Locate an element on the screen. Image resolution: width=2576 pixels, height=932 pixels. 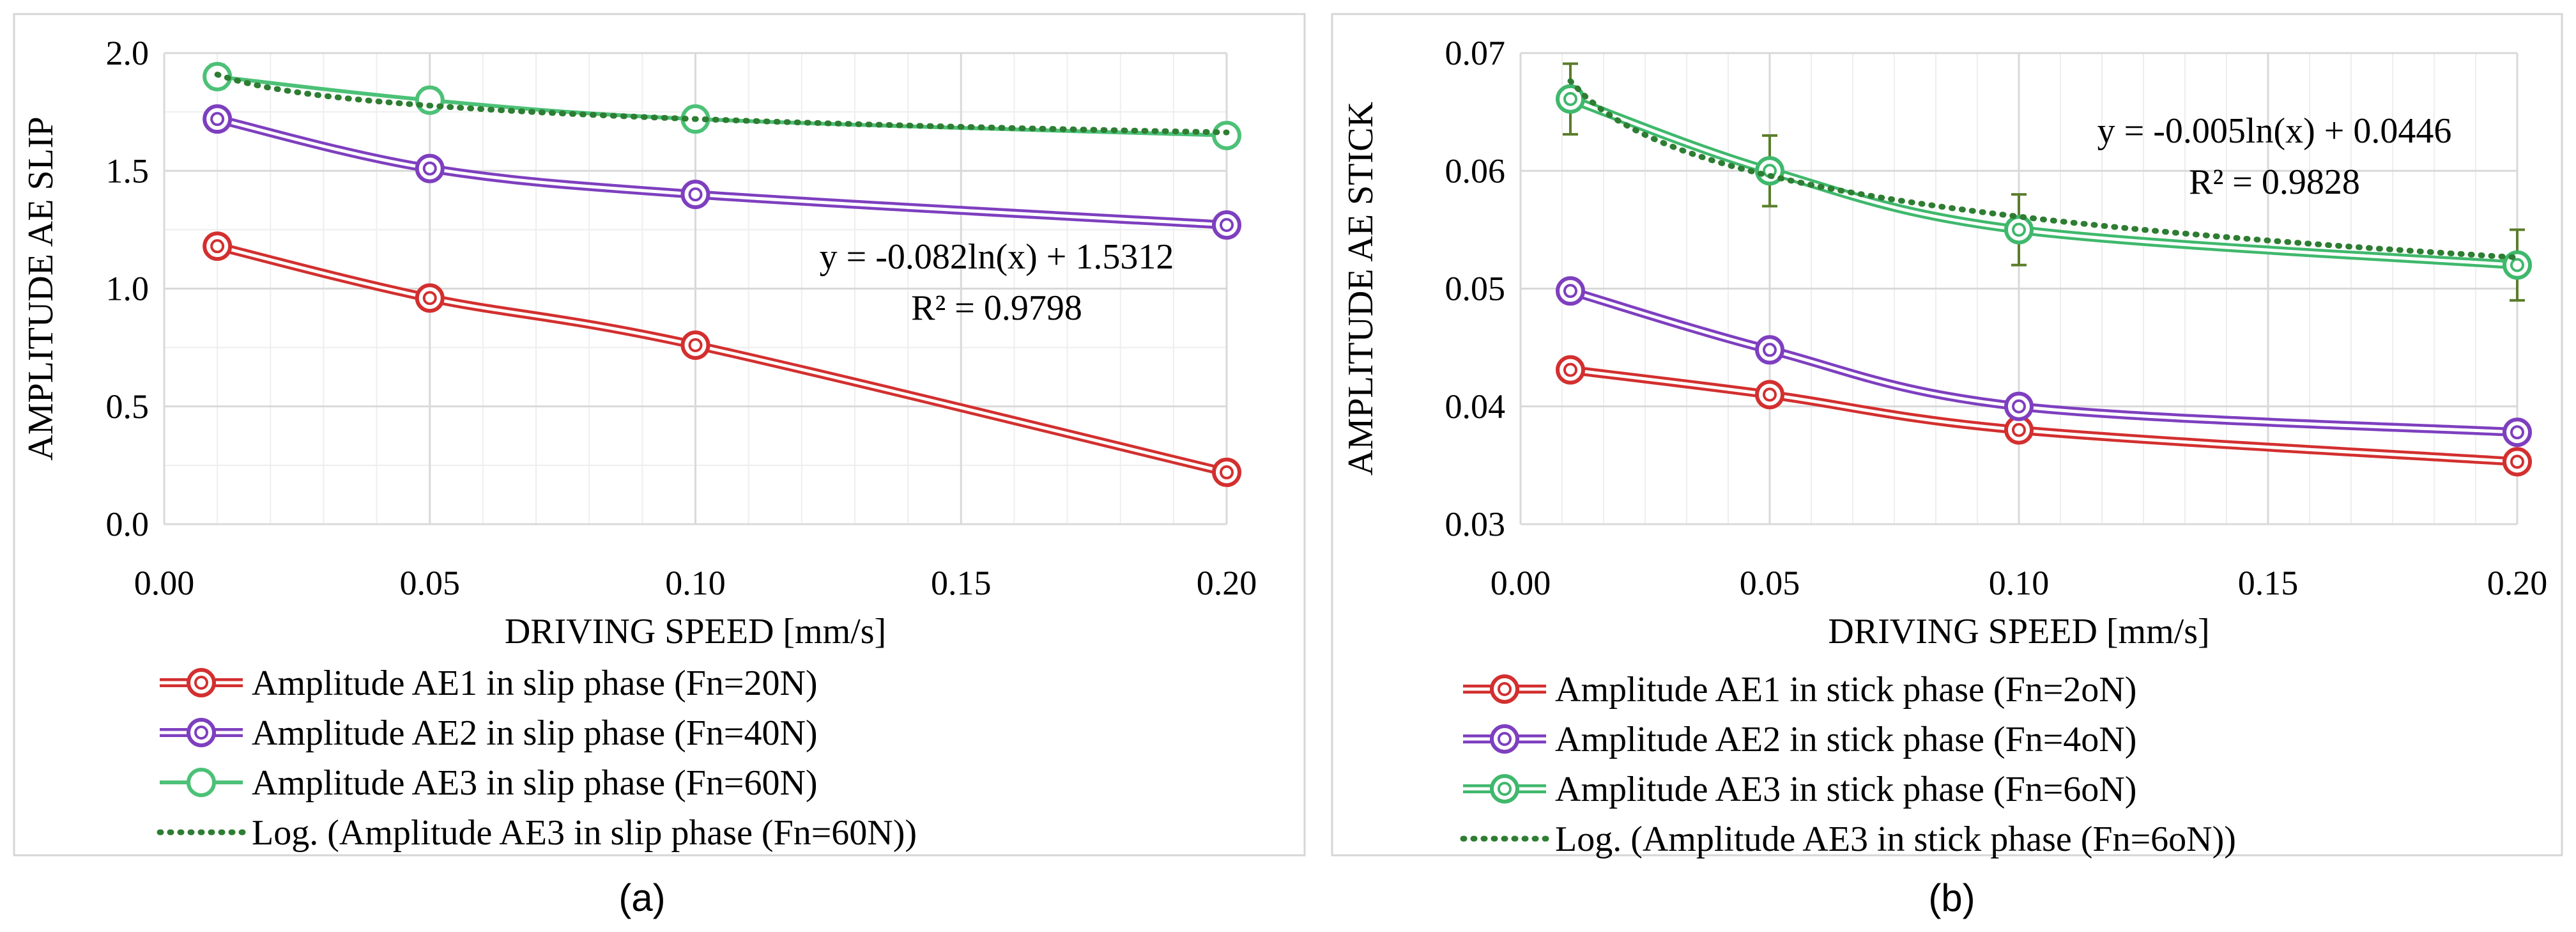
y-tick-label: 1.5 is located at coordinates (128, 170).